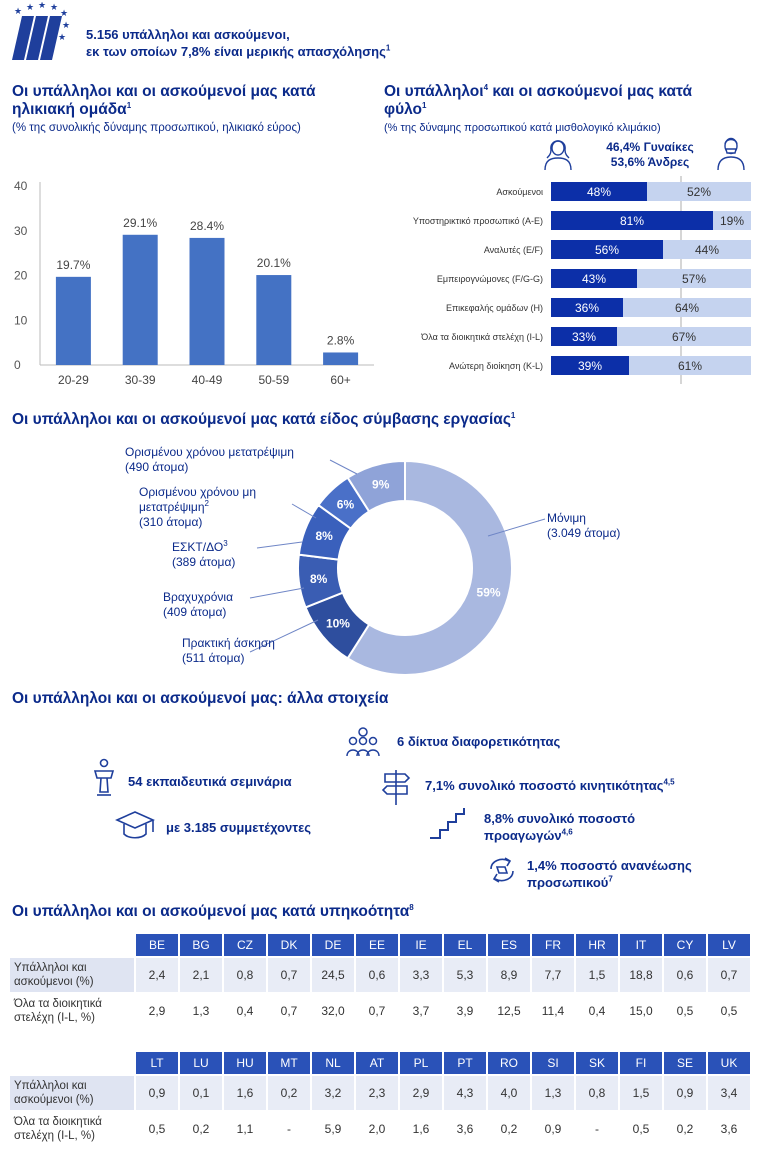 This screenshot has height=1168, width=759. What do you see at coordinates (481, 337) in the screenshot?
I see `category-label: Όλα τα διοικητικά στελέχη (I-L)` at bounding box center [481, 337].